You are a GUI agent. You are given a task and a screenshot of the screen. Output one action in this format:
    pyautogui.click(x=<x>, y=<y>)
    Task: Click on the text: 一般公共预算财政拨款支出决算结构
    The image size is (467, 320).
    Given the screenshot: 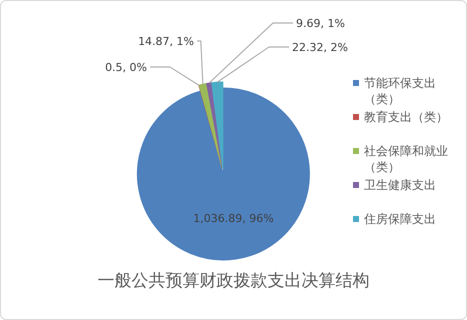 What is the action you would take?
    pyautogui.click(x=233, y=281)
    